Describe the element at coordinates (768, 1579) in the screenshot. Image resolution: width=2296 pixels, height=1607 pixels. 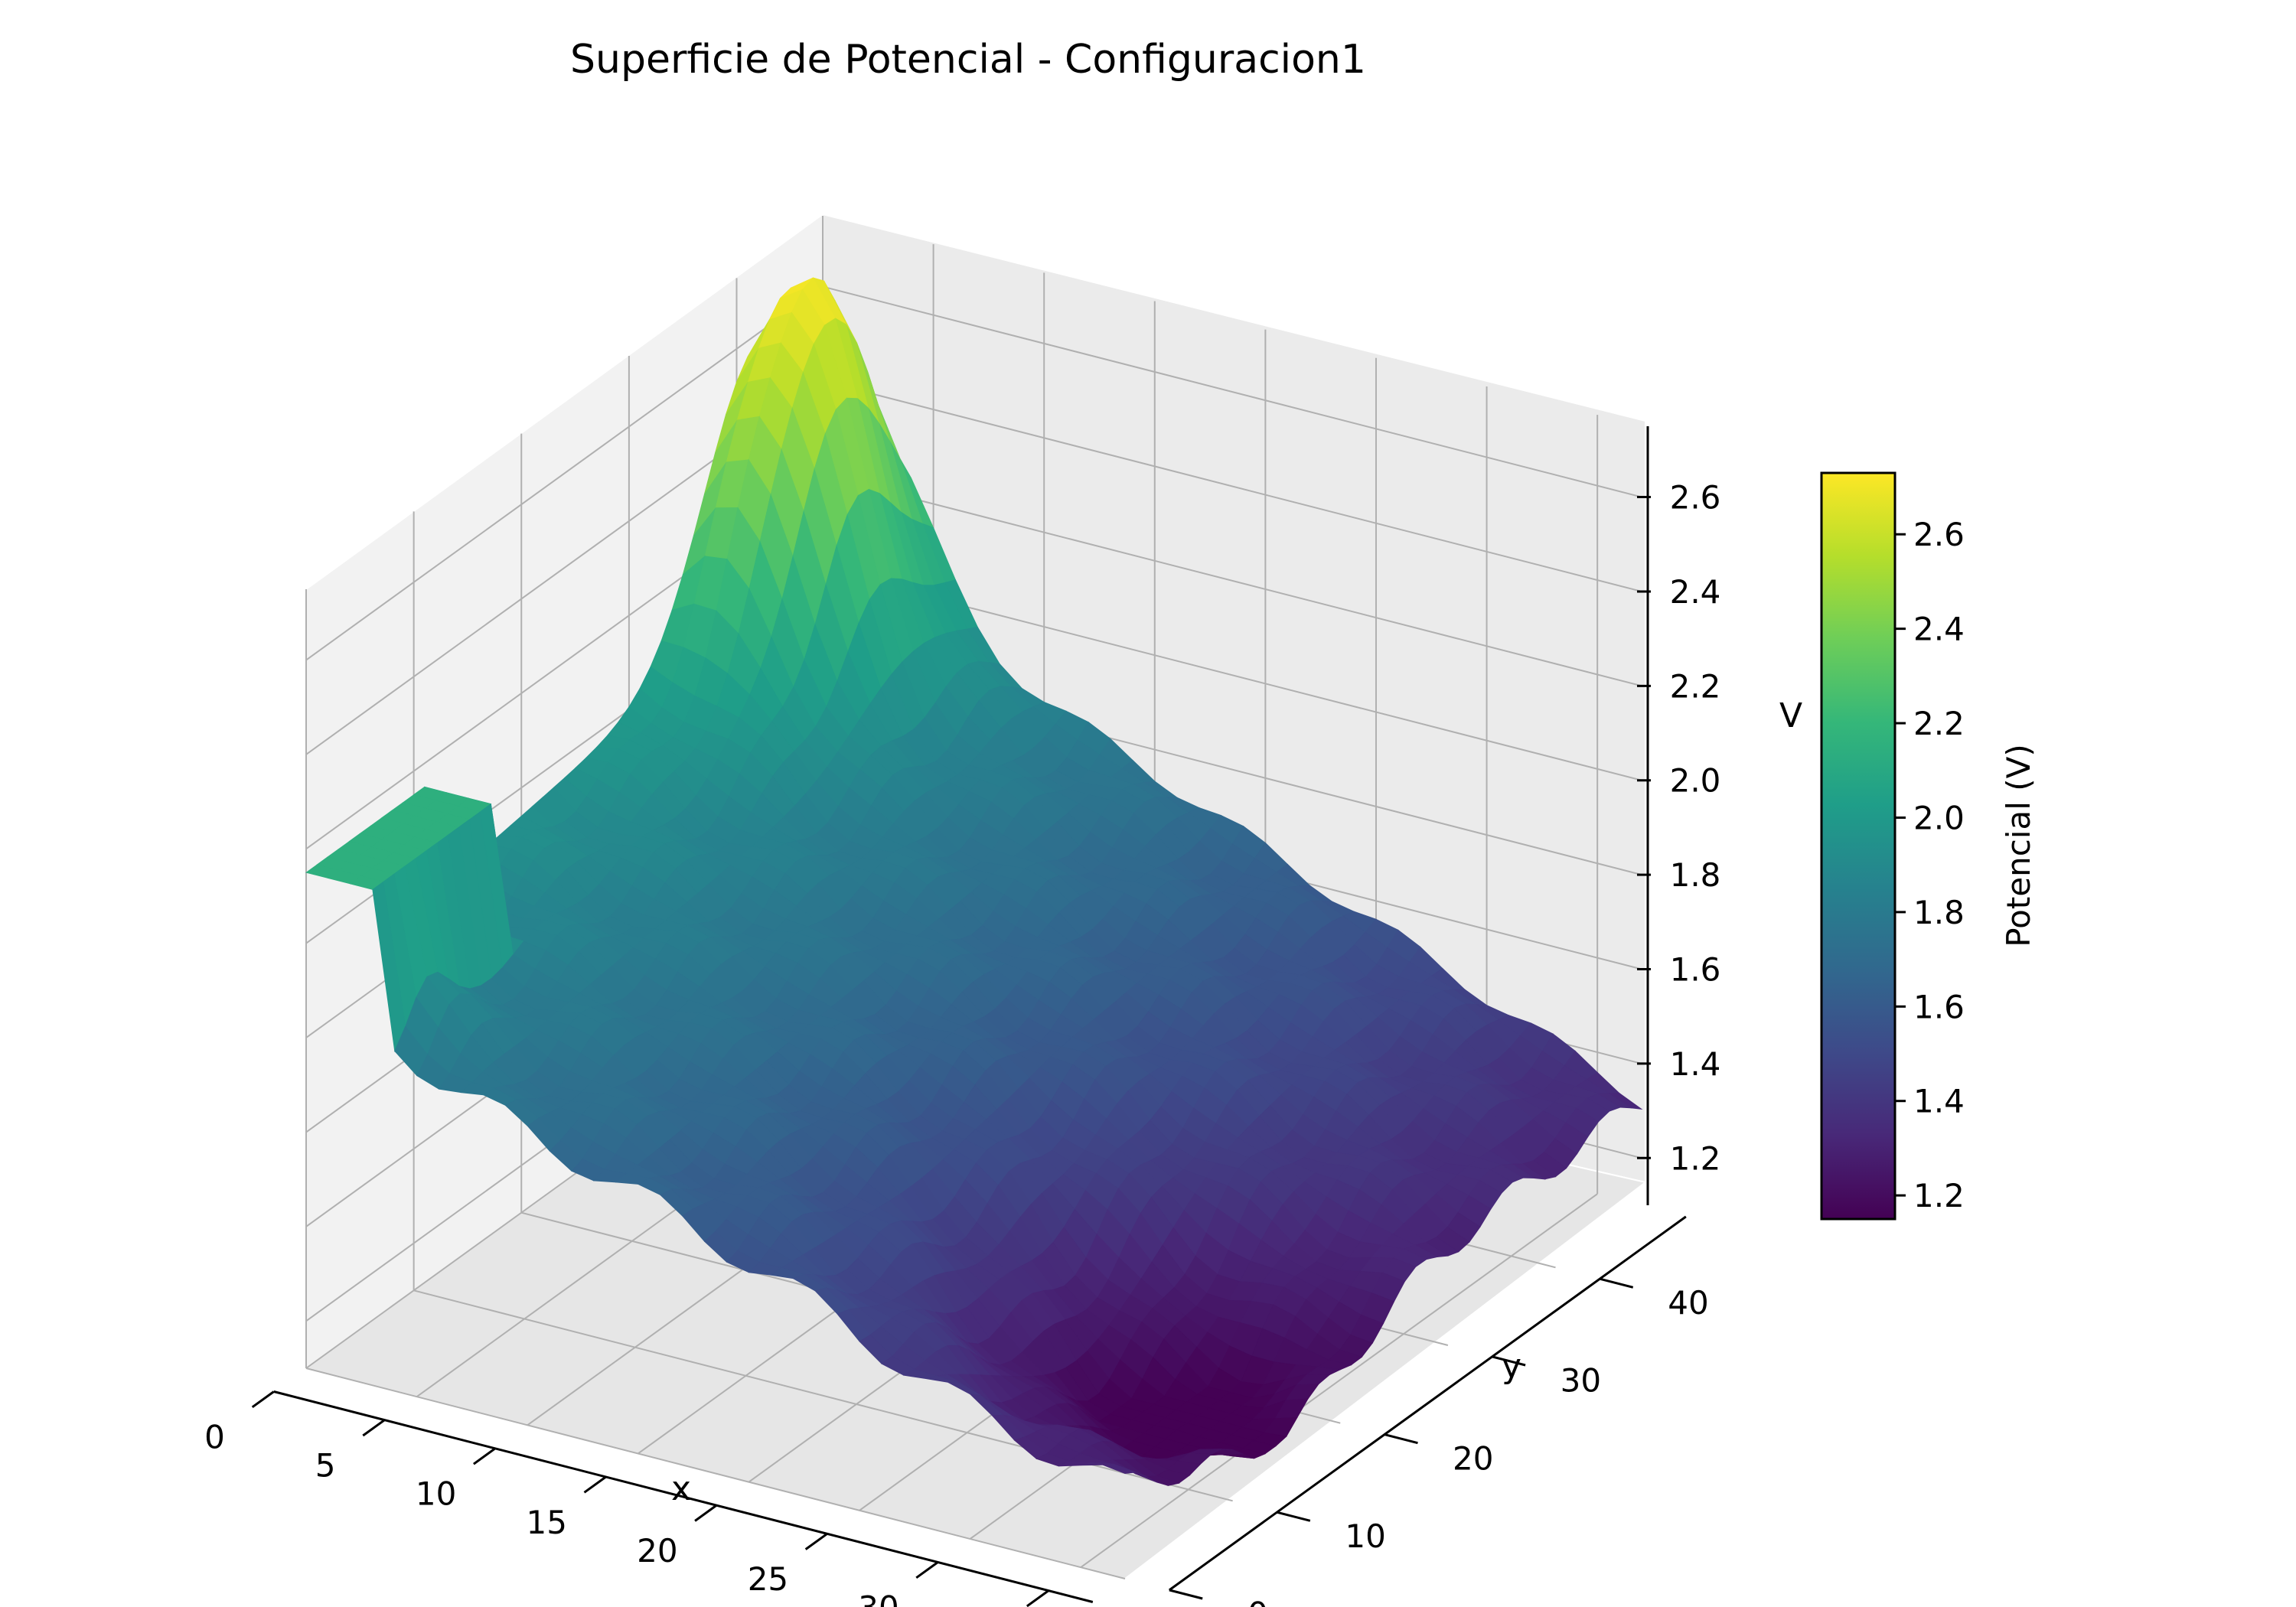
I see `x-tick-label: 25` at that location.